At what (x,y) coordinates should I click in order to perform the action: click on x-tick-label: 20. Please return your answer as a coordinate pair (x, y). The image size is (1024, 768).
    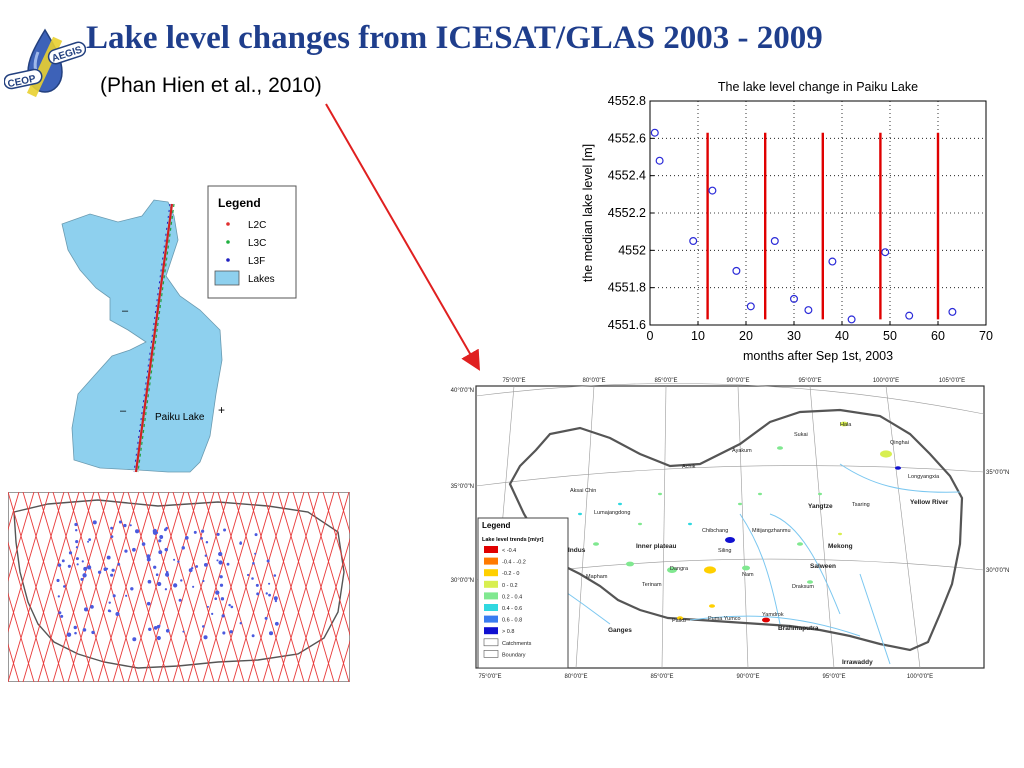
    Looking at the image, I should click on (746, 336).